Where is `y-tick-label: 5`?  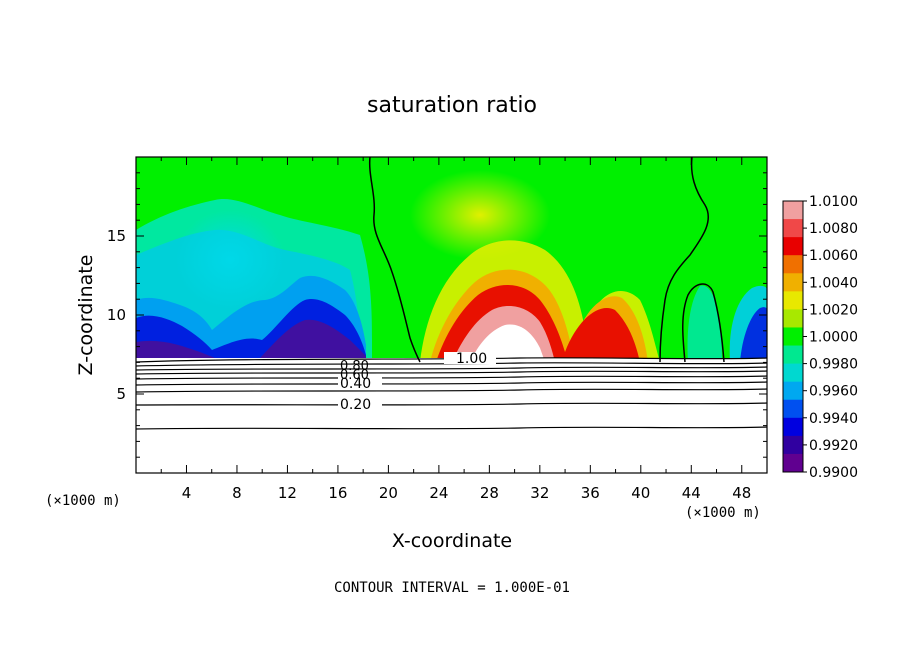 y-tick-label: 5 is located at coordinates (121, 394).